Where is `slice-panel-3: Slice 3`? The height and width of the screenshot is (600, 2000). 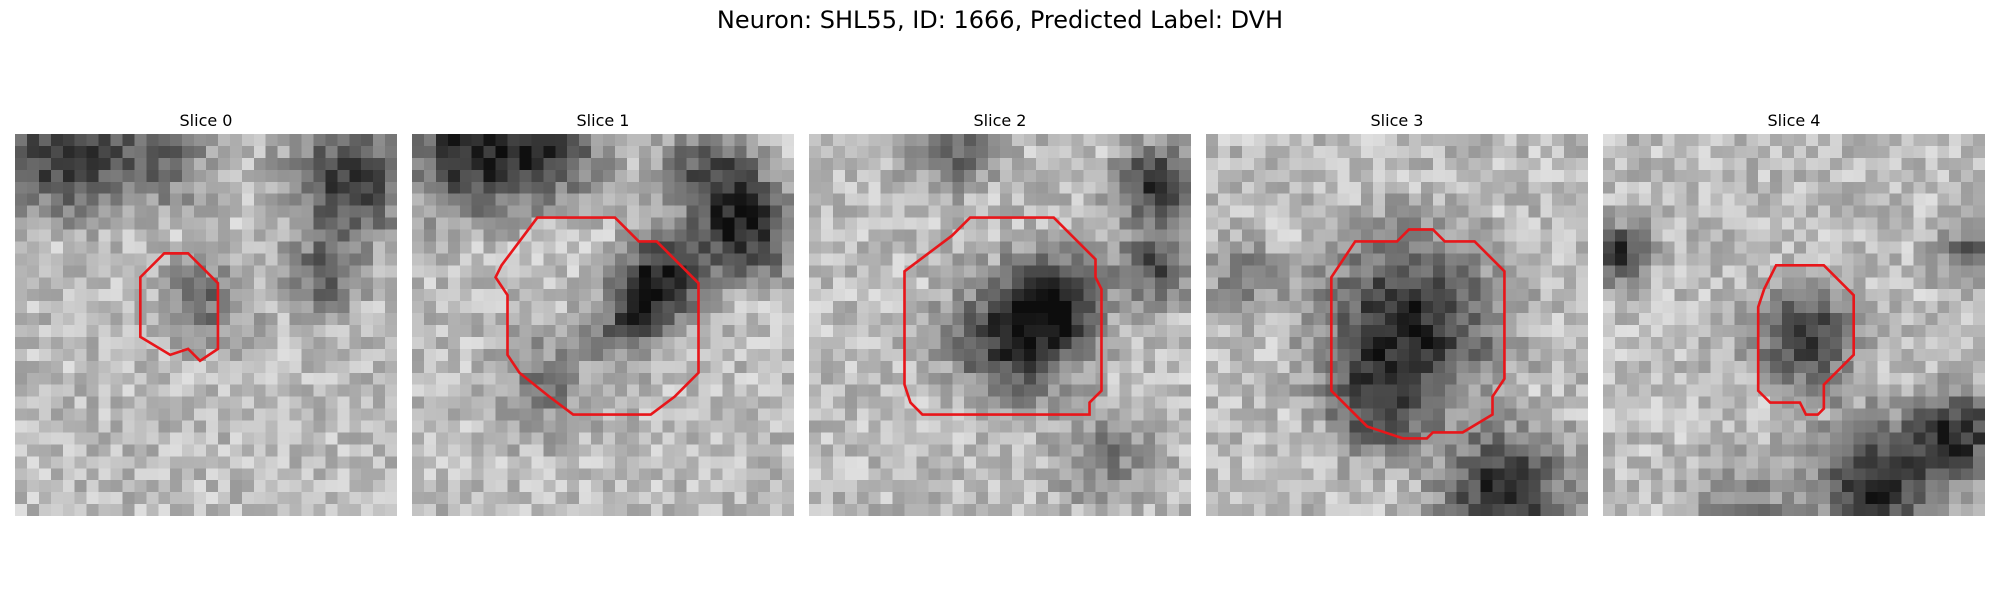
slice-panel-3: Slice 3 is located at coordinates (1397, 312).